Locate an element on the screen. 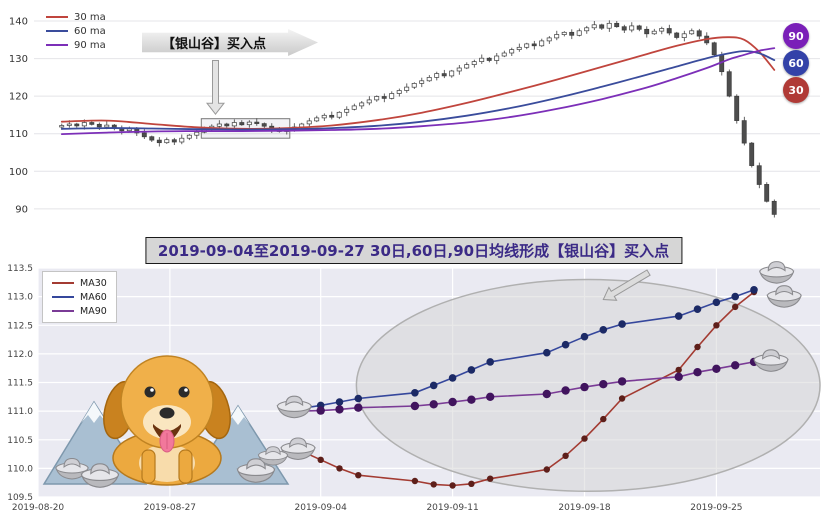 This screenshot has width=827, height=520. svg-text: 113.0 is located at coordinates (20, 298).